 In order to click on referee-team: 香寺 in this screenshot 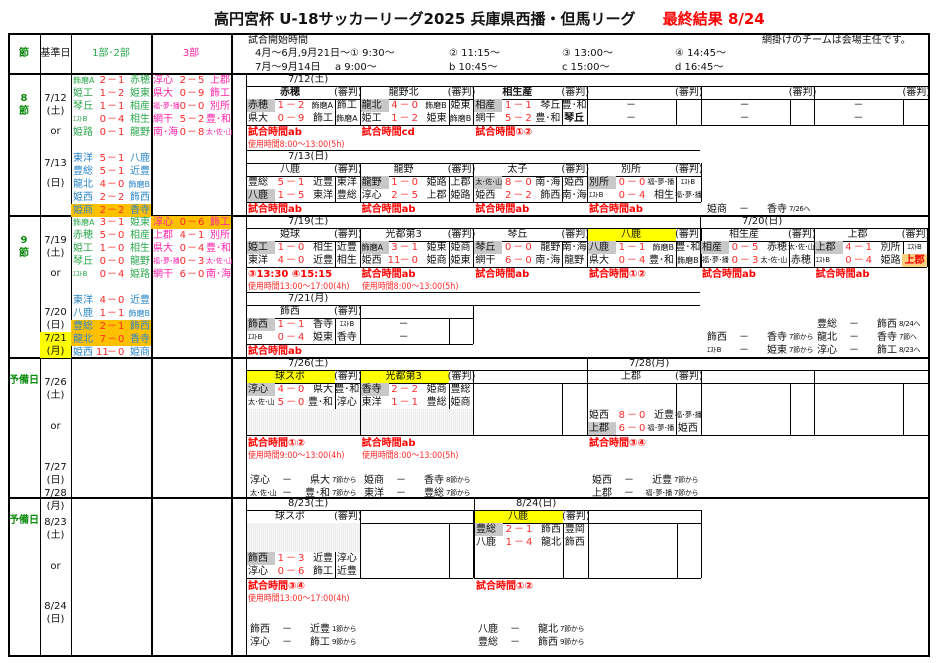, I will do `click(346, 337)`.